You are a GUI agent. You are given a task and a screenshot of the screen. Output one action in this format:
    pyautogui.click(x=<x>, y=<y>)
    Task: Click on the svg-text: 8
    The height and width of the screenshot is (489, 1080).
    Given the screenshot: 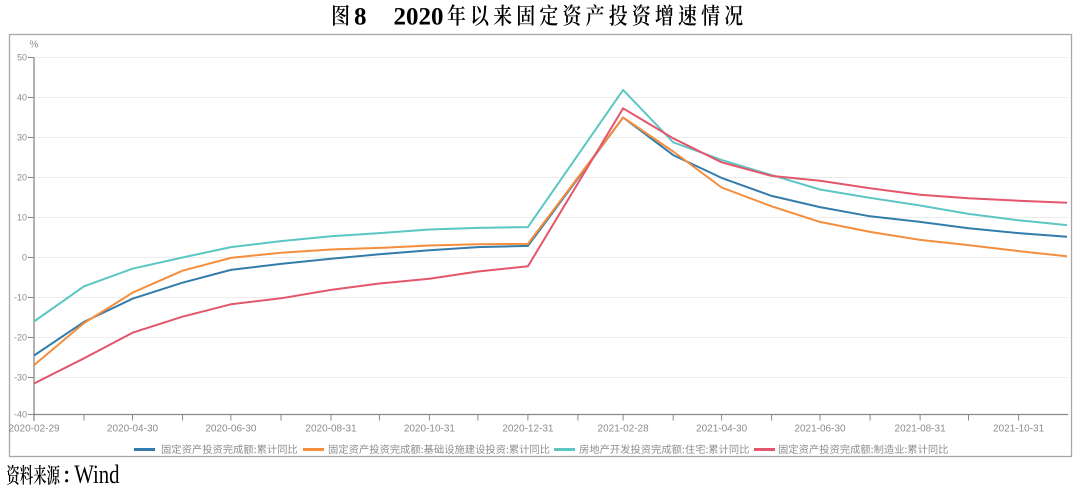 What is the action you would take?
    pyautogui.click(x=360, y=17)
    